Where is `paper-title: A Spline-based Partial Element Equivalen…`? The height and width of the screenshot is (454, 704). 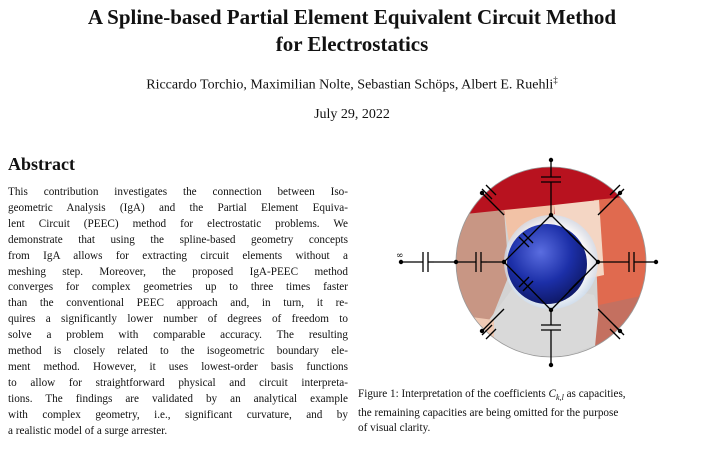 paper-title: A Spline-based Partial Element Equivalen… is located at coordinates (352, 31).